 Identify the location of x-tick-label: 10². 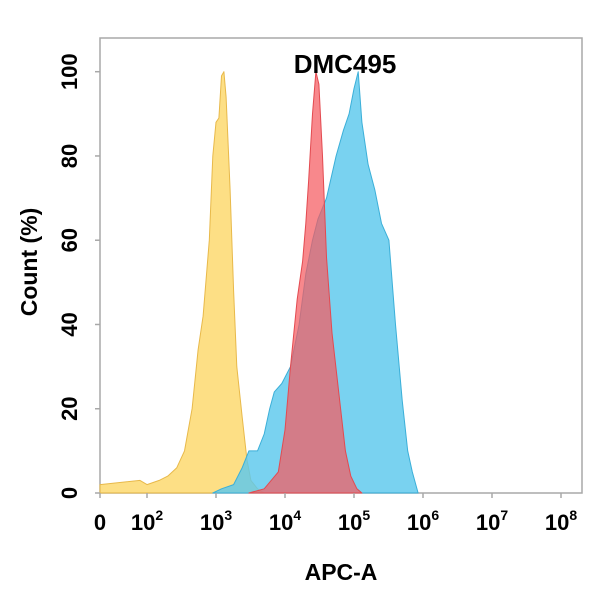
(147, 521).